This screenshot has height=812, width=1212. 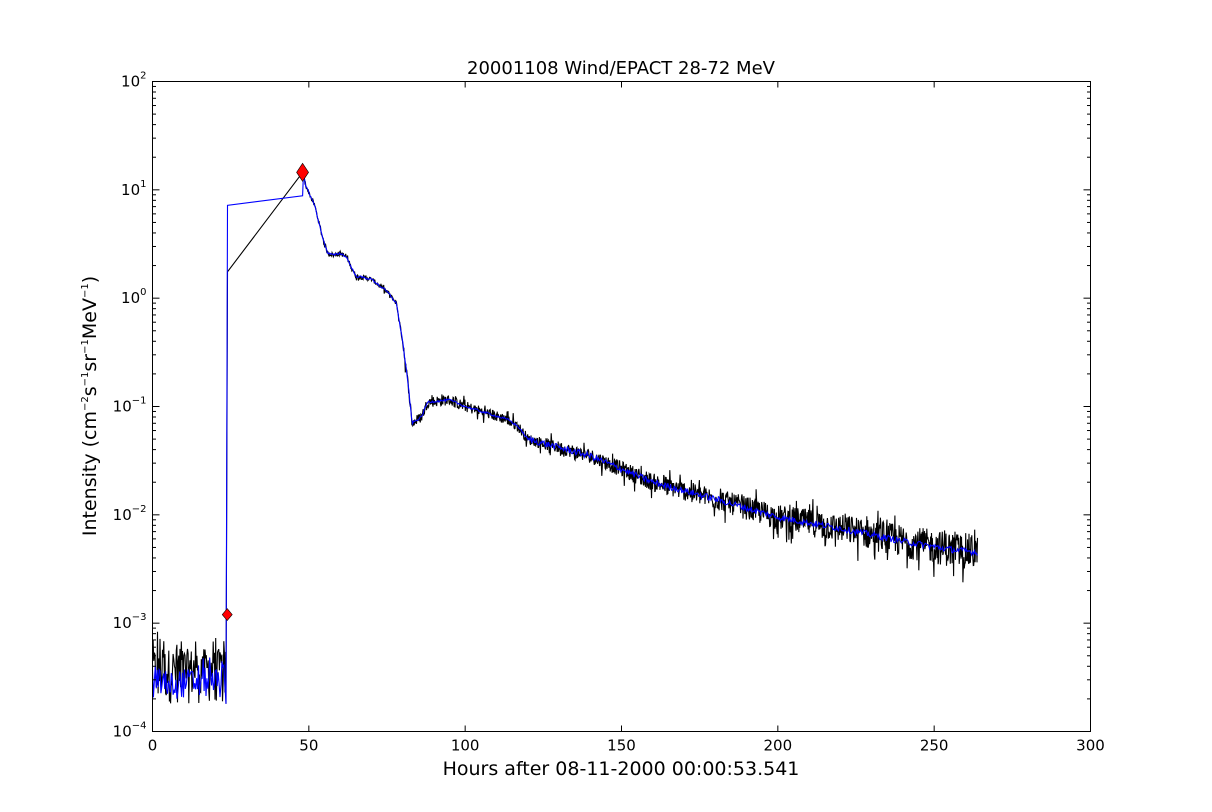 I want to click on y-tick-label: 10², so click(x=133, y=81).